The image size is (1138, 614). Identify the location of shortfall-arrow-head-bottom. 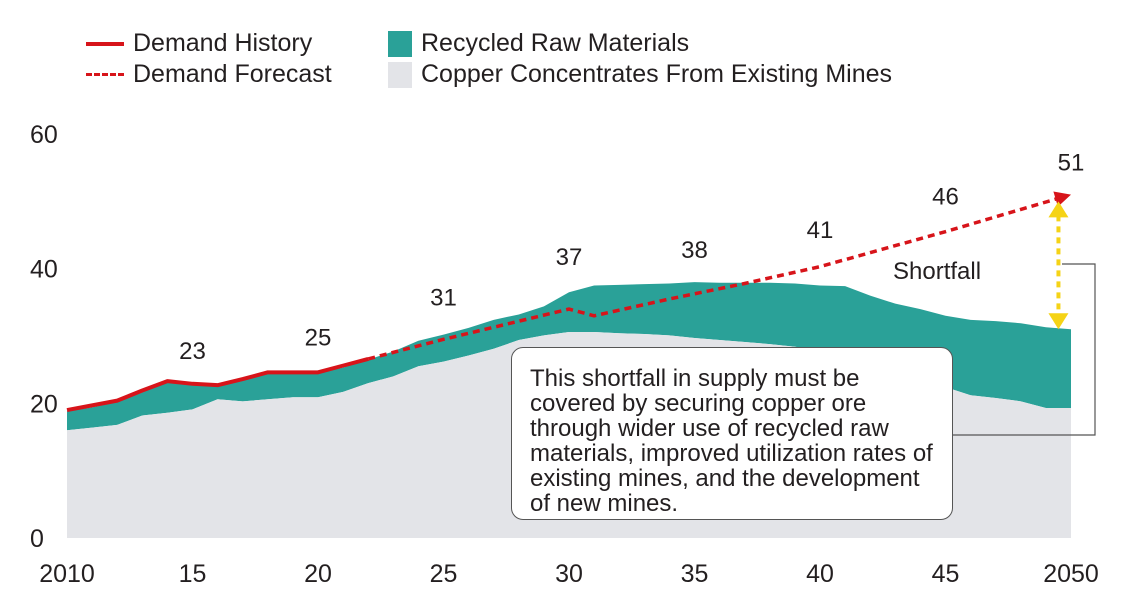
(1058, 321).